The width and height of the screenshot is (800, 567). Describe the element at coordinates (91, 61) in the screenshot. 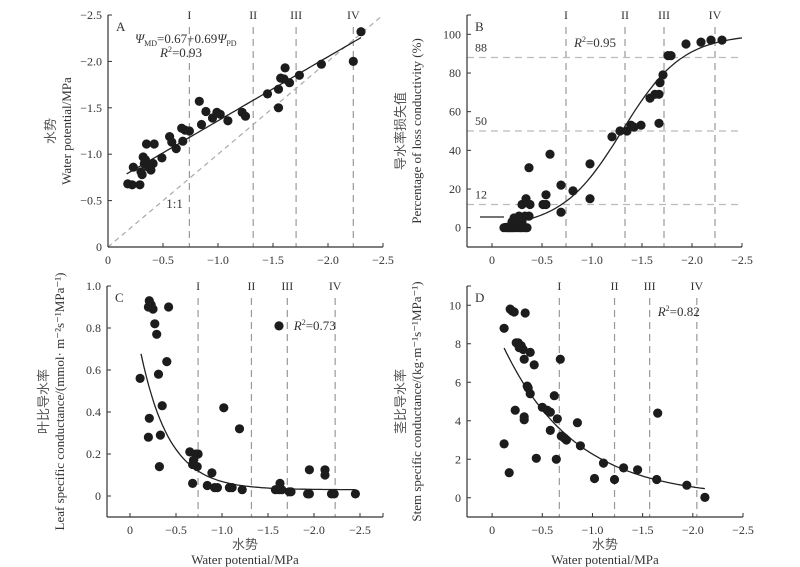

I see `y-tick-label: −2.0` at that location.